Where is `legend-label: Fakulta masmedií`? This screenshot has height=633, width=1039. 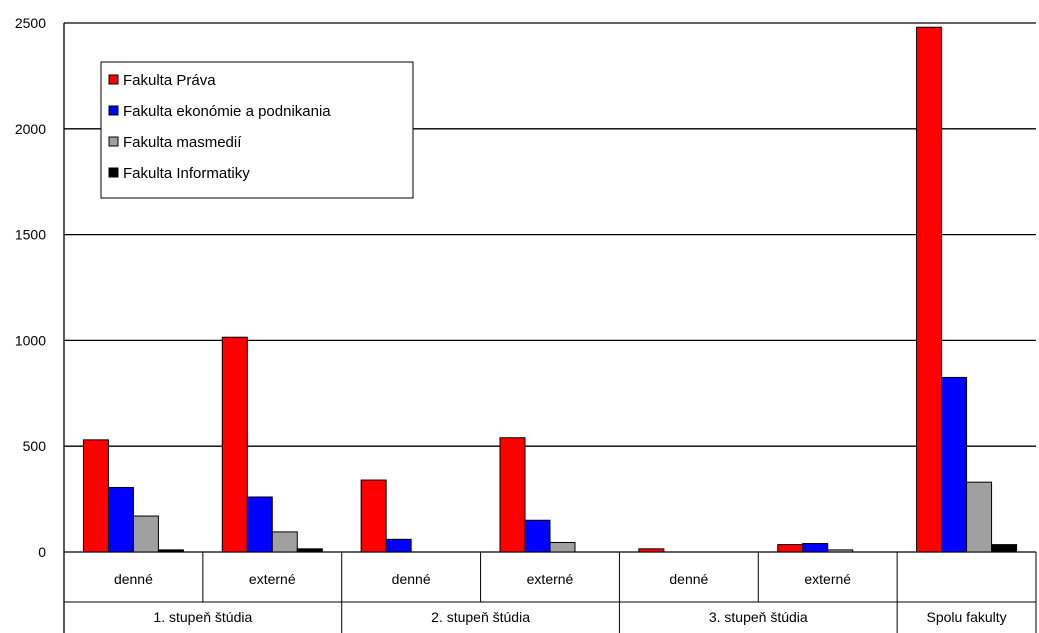
legend-label: Fakulta masmedií is located at coordinates (182, 142).